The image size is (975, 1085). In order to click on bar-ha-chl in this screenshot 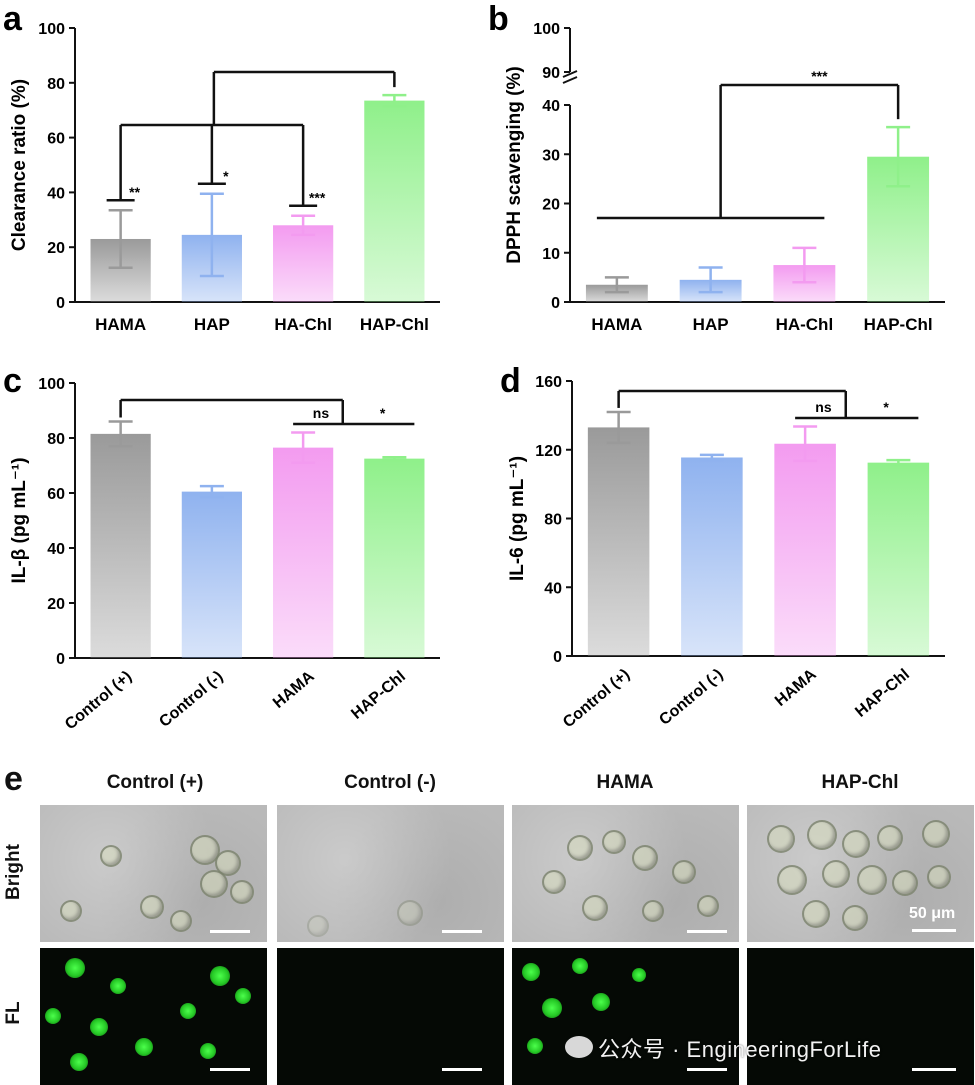, I will do `click(303, 263)`.